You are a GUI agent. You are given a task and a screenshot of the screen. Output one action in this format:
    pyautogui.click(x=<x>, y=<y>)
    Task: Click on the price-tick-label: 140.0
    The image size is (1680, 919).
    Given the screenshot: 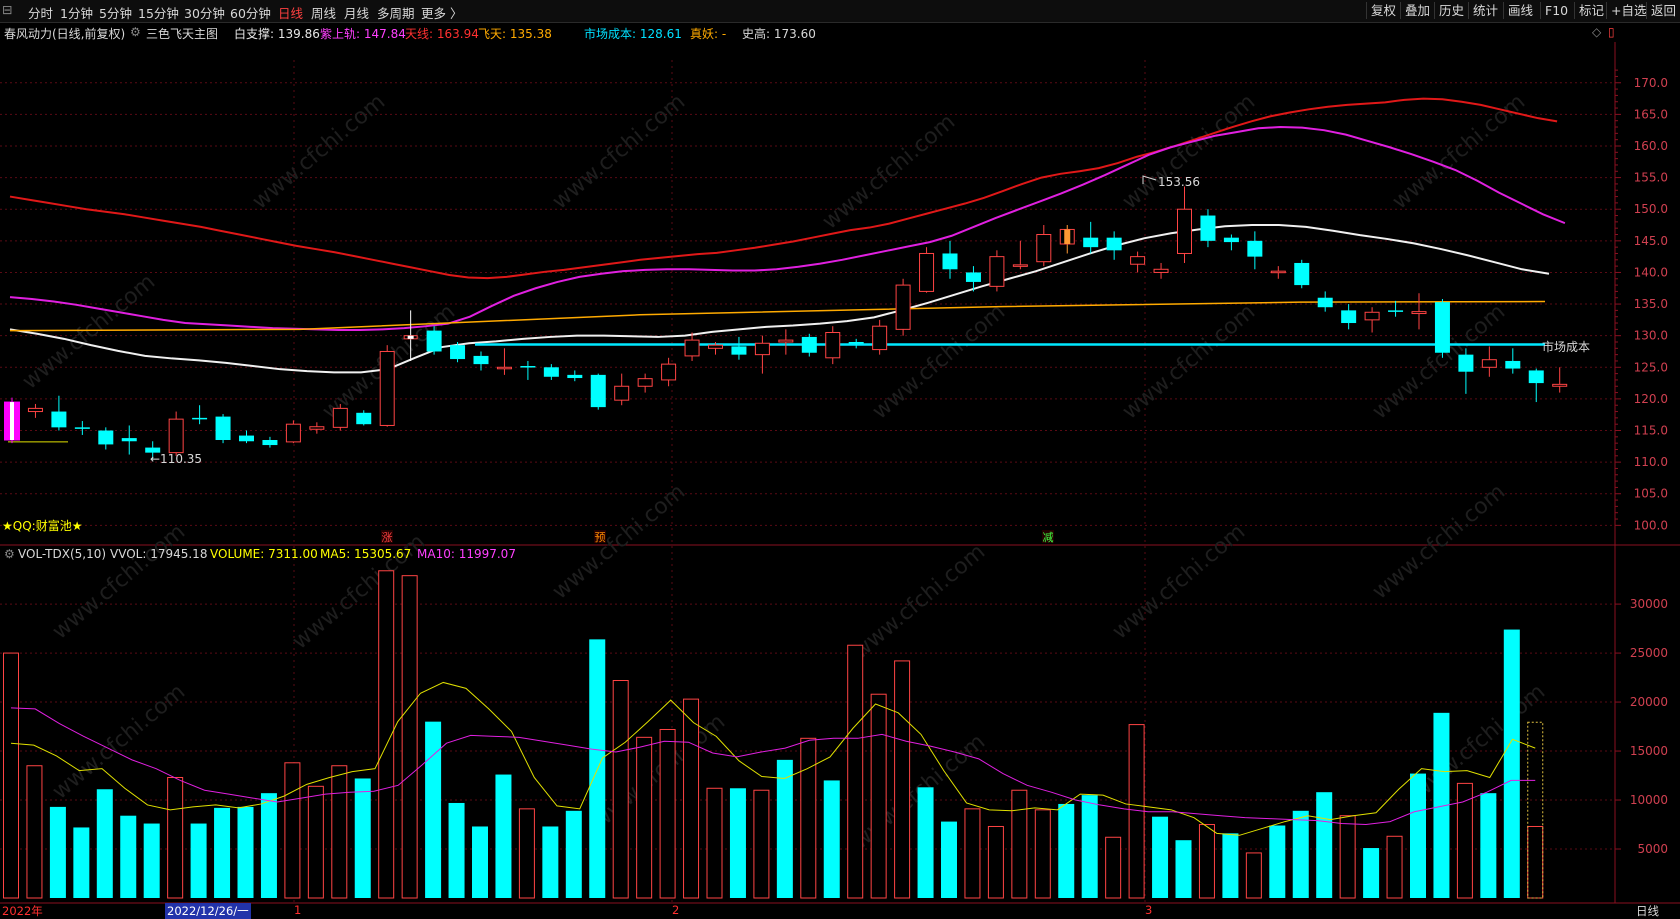 What is the action you would take?
    pyautogui.click(x=1651, y=272)
    